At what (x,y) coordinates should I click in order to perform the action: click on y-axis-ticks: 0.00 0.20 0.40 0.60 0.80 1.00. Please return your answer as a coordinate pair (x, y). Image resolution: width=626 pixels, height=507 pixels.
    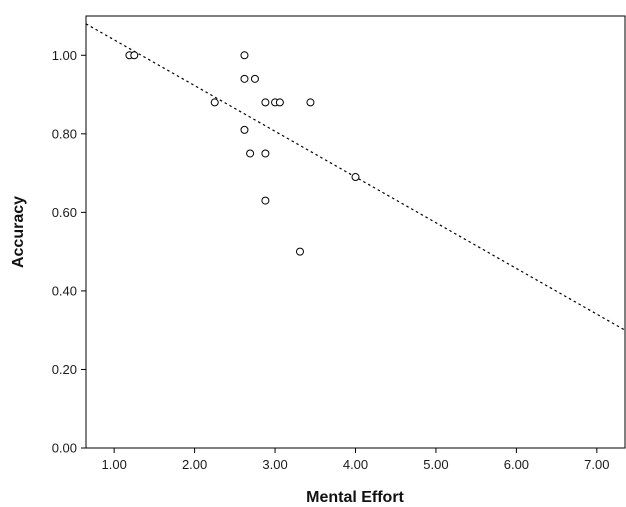
    Looking at the image, I should click on (69, 252).